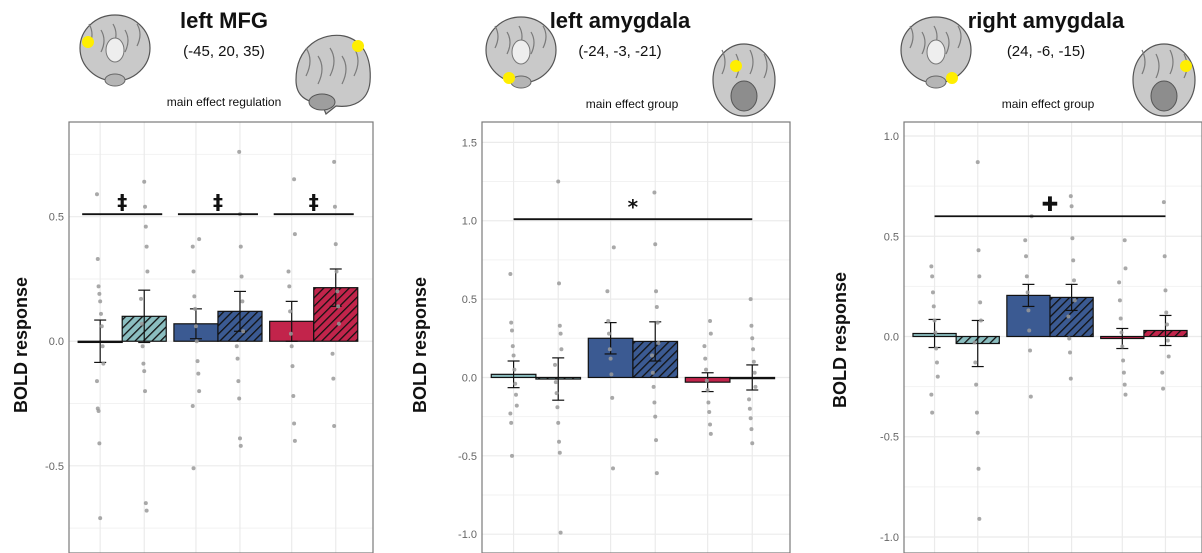 Image resolution: width=1202 pixels, height=553 pixels. What do you see at coordinates (21, 345) in the screenshot?
I see `y-axis-label: BOLD response` at bounding box center [21, 345].